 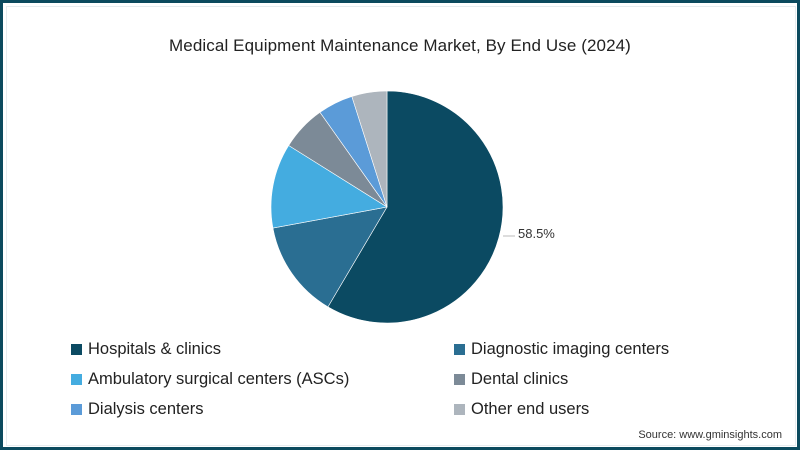 I want to click on data-label-hospitals: 58.5%, so click(x=536, y=233).